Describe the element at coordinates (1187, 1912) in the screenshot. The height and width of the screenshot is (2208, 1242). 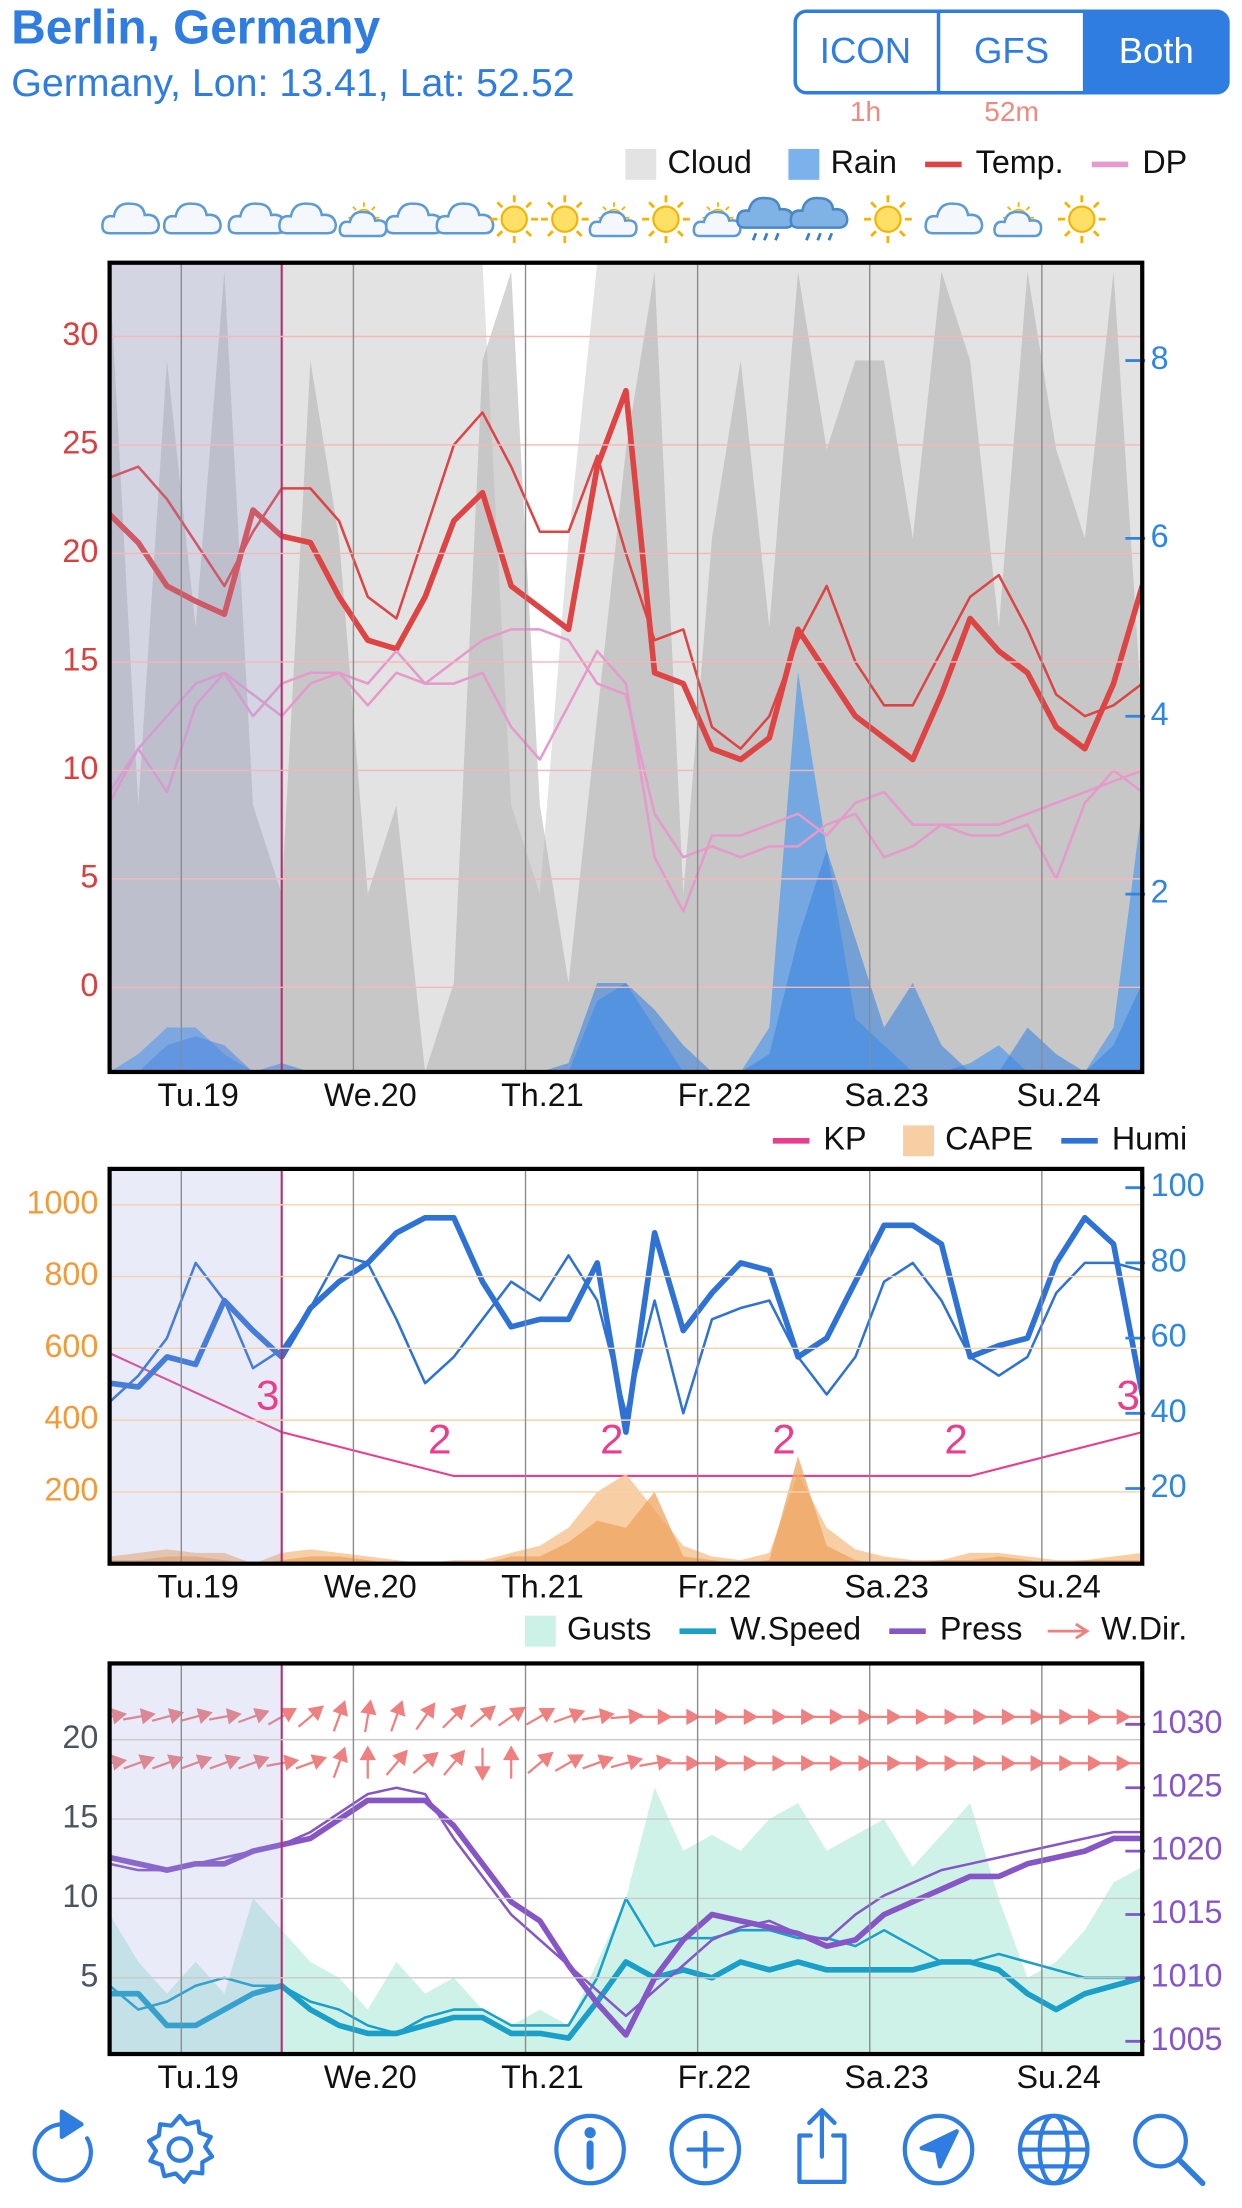
I see `y2-tick-label: 1015` at that location.